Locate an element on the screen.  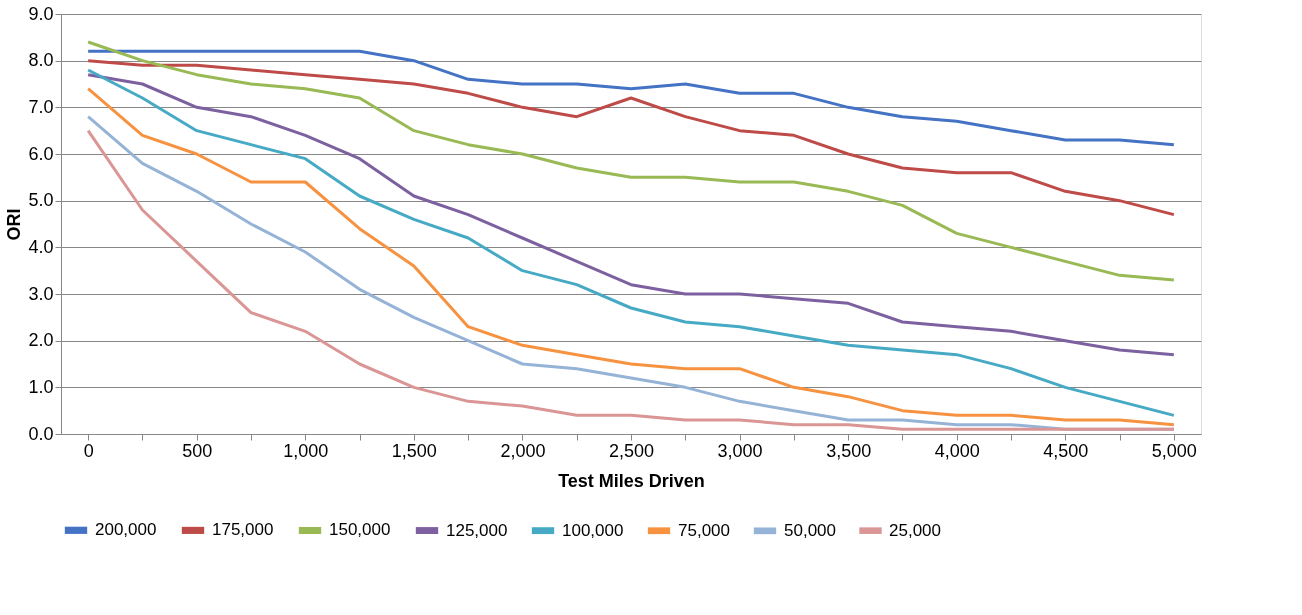
x-tick-label: 1,500 is located at coordinates (414, 450).